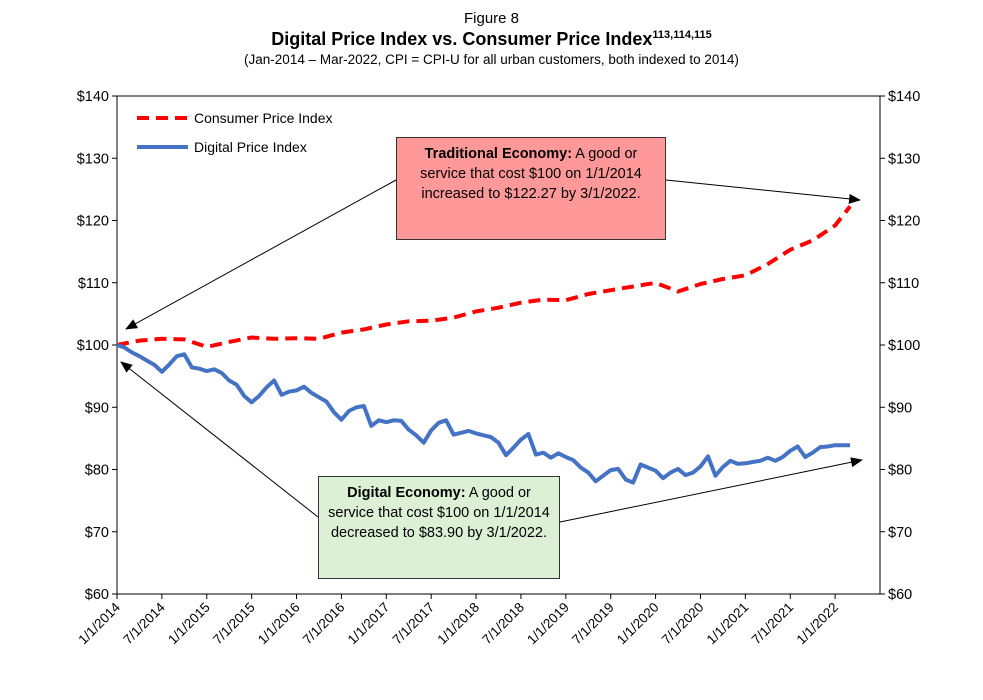  I want to click on y-tick-label-left: $80, so click(97, 471).